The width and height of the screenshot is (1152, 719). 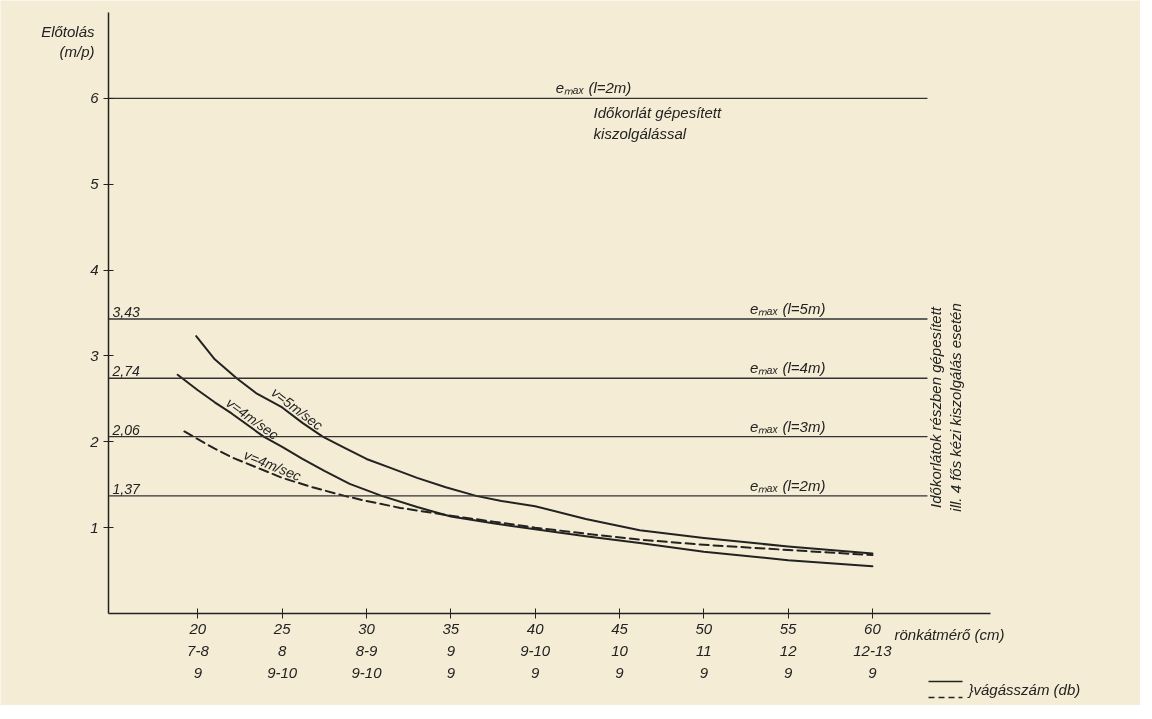 I want to click on ref-line-label: 2,06, so click(x=125, y=429).